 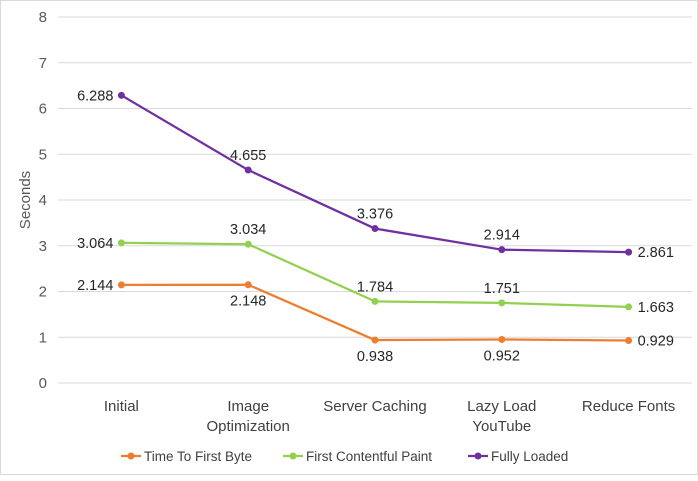 I want to click on y-axis: 0 1 2 3 4 5 6 7 8 Seconds, so click(x=32, y=200).